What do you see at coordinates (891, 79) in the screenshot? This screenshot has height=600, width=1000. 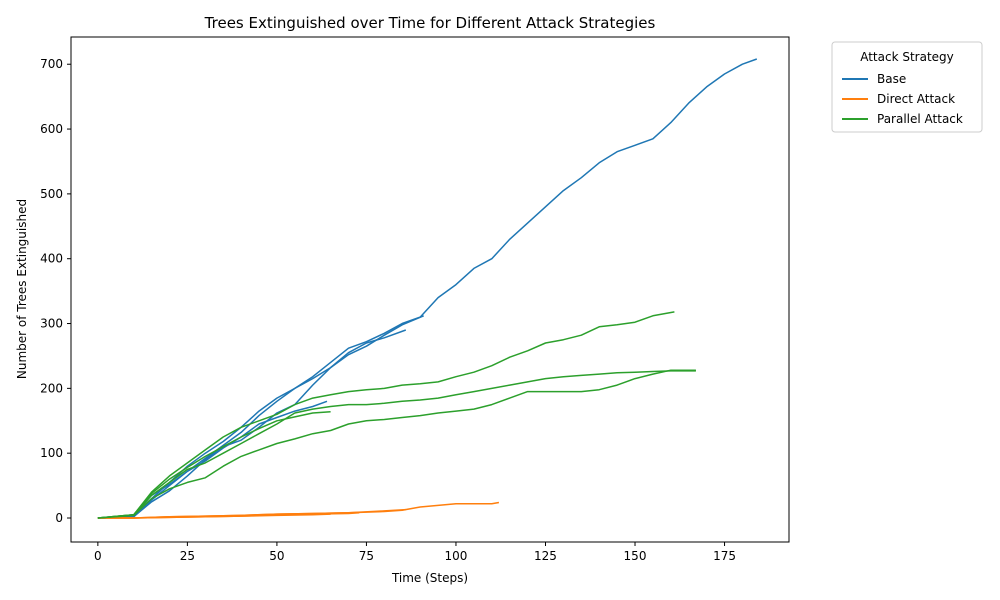 I see `legend-label: Base` at bounding box center [891, 79].